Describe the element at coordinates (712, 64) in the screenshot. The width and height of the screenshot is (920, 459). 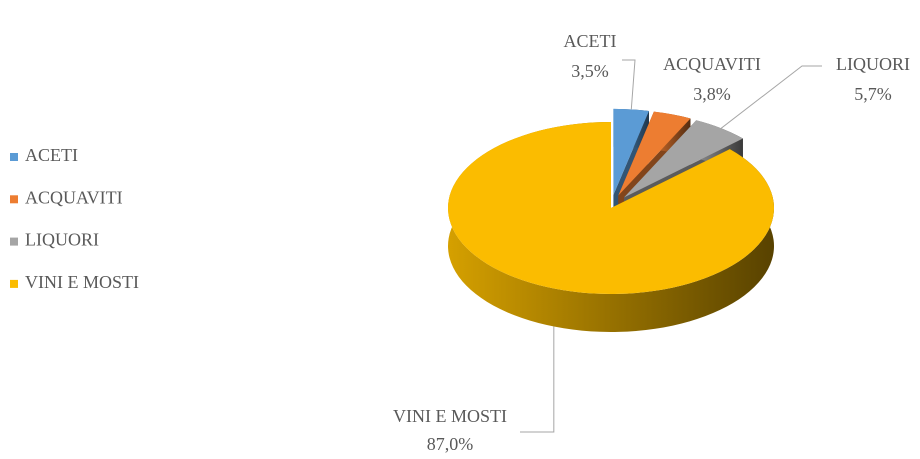
I see `data-label-name: ACQUAVITI` at that location.